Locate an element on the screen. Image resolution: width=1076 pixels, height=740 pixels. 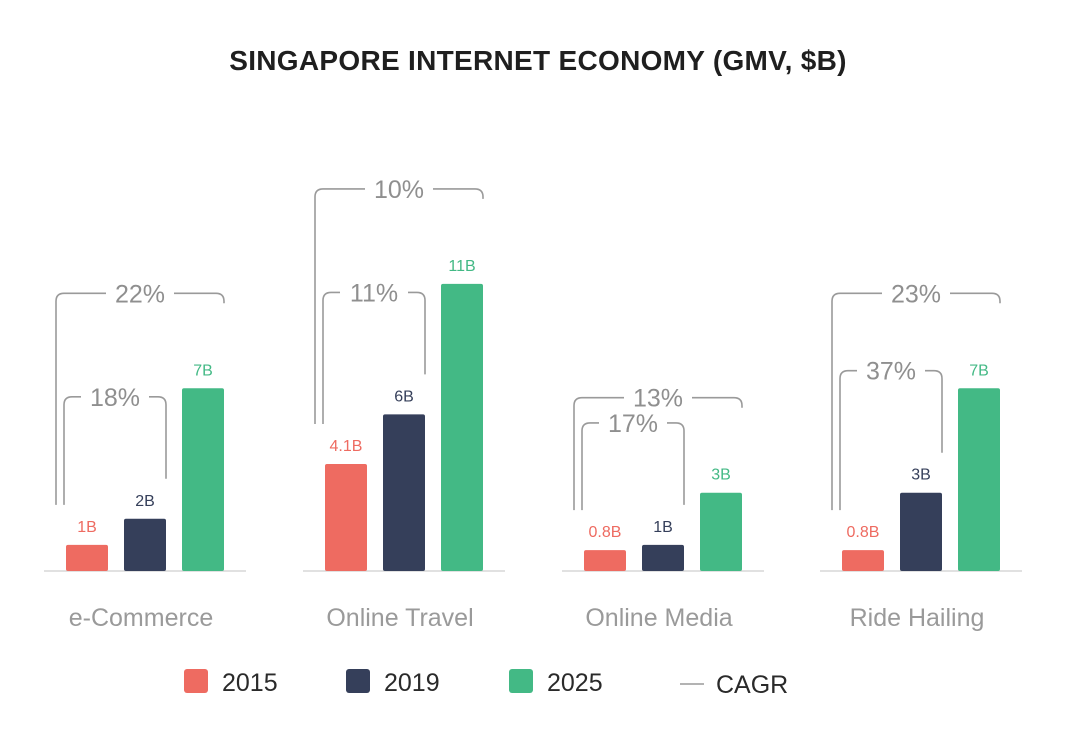
legend-item-2019: 2019 is located at coordinates (393, 683).